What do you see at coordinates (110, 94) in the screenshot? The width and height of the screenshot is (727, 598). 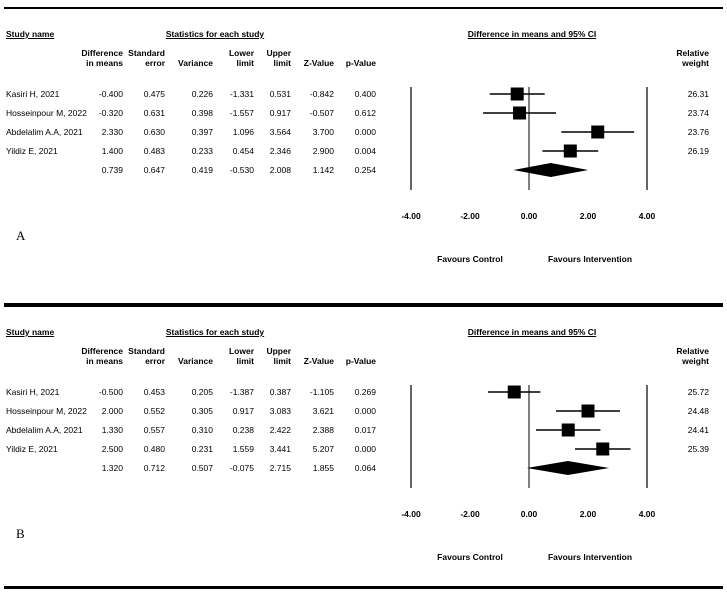 I see `diff-cell: -0.400` at bounding box center [110, 94].